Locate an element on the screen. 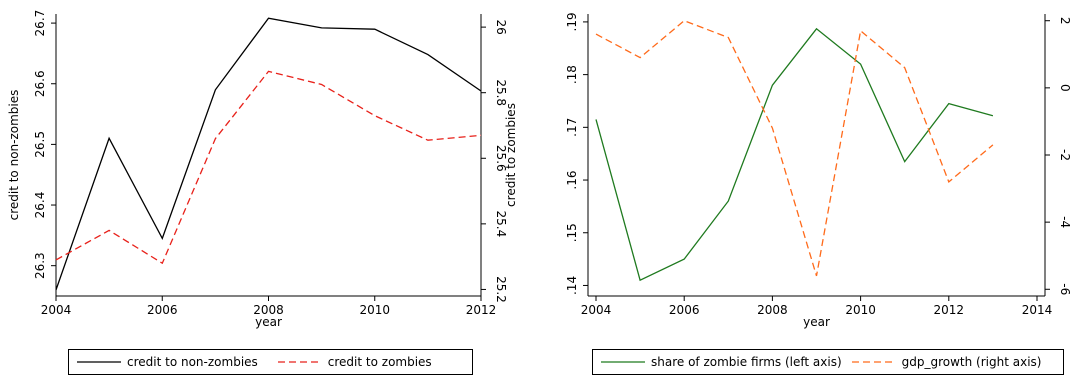  legend-item: share of zombie firms (left axis) is located at coordinates (721, 362).